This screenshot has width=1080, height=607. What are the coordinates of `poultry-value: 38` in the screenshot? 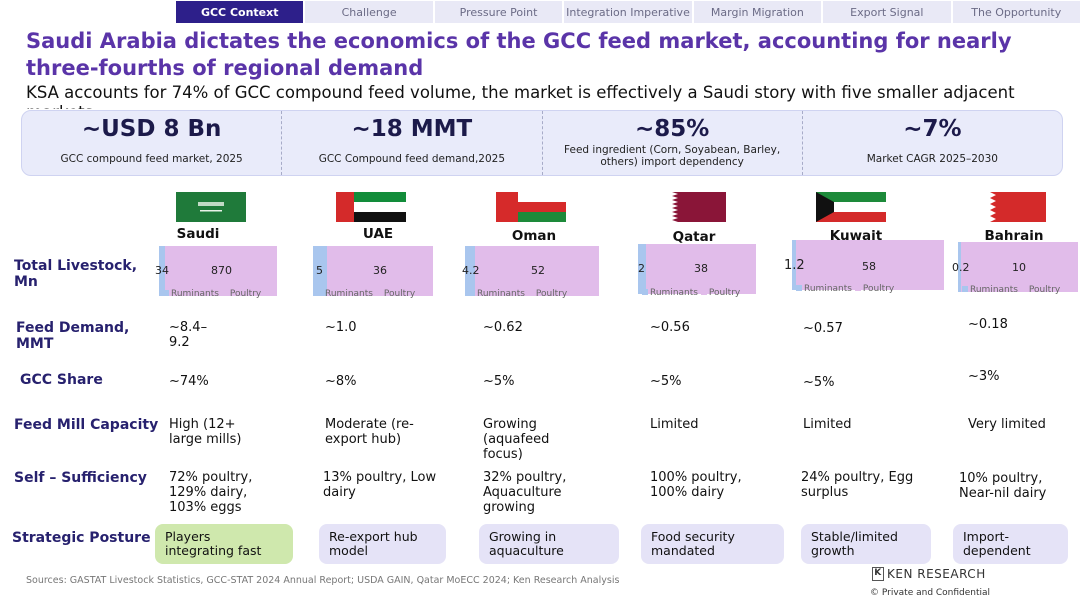 It's located at (701, 268).